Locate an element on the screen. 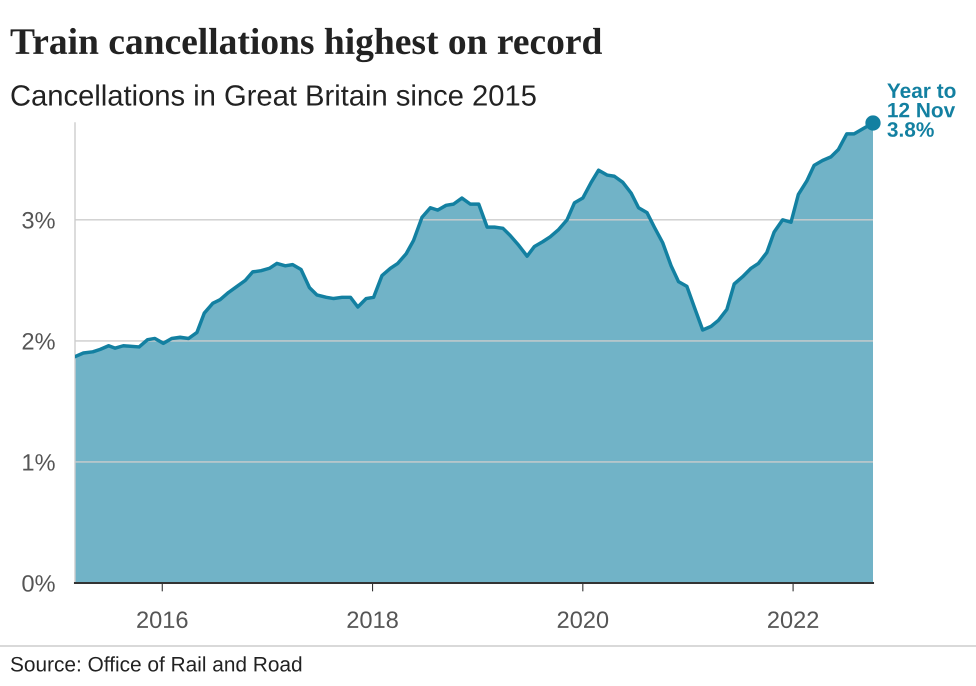 The height and width of the screenshot is (686, 976). x-tick-label: 2020 is located at coordinates (583, 619).